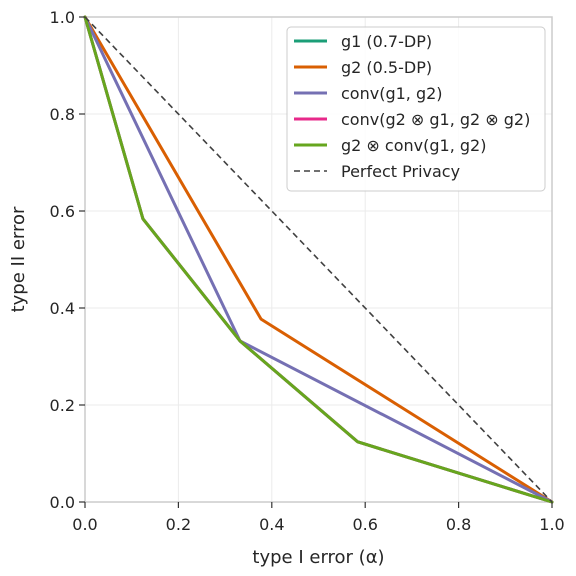 This screenshot has width=576, height=576. Describe the element at coordinates (413, 145) in the screenshot. I see `legend-label: g2 ⊗ conv(g1, g2)` at that location.